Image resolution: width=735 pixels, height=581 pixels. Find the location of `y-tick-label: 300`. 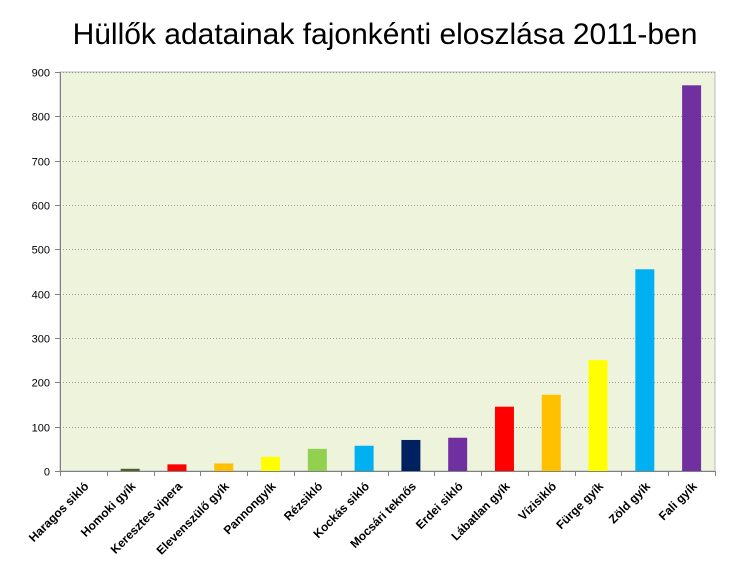

y-tick-label: 300 is located at coordinates (41, 340).